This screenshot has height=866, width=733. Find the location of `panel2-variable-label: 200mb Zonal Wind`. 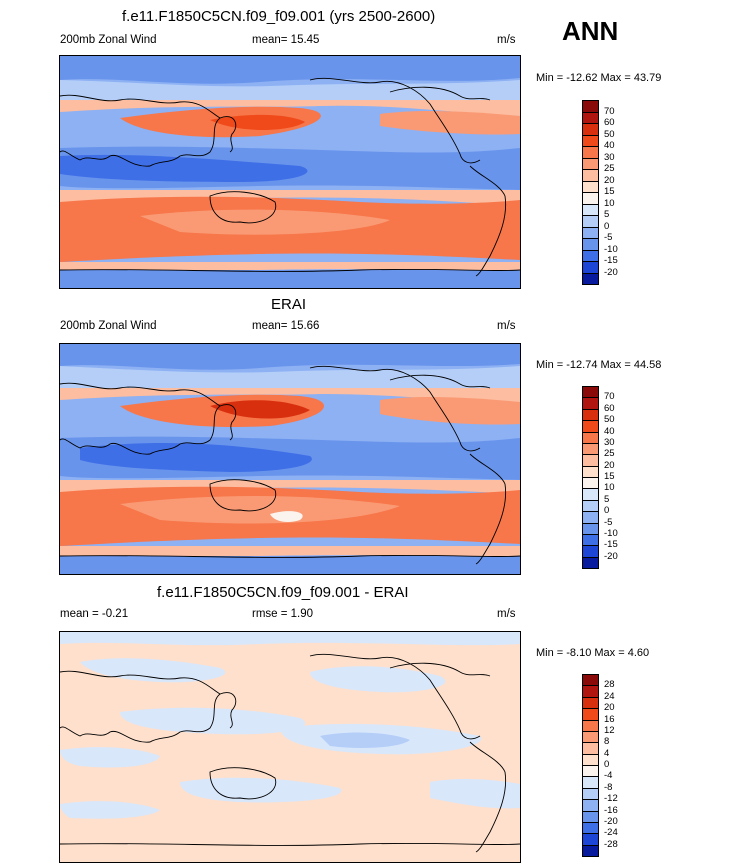

panel2-variable-label: 200mb Zonal Wind is located at coordinates (108, 326).